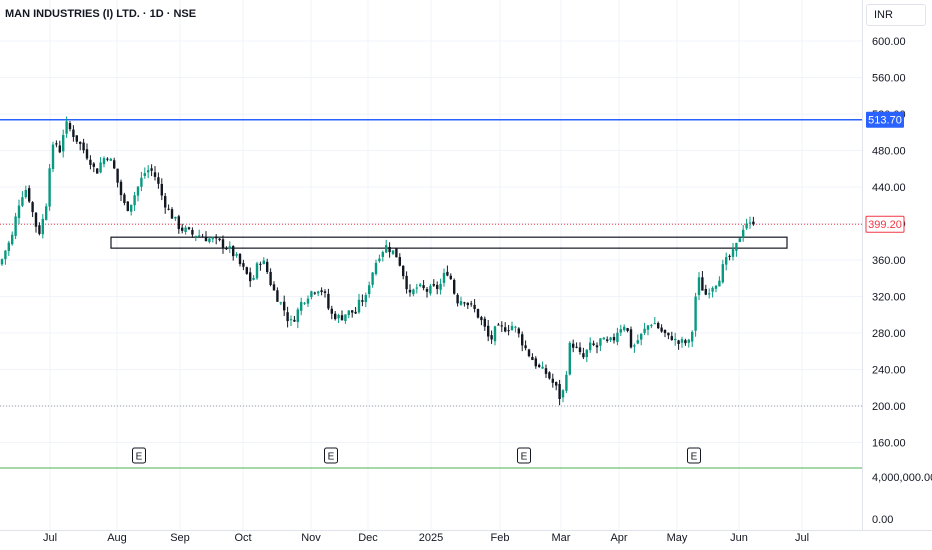 This screenshot has height=550, width=932. Describe the element at coordinates (500, 538) in the screenshot. I see `time-tick-label: Feb` at that location.